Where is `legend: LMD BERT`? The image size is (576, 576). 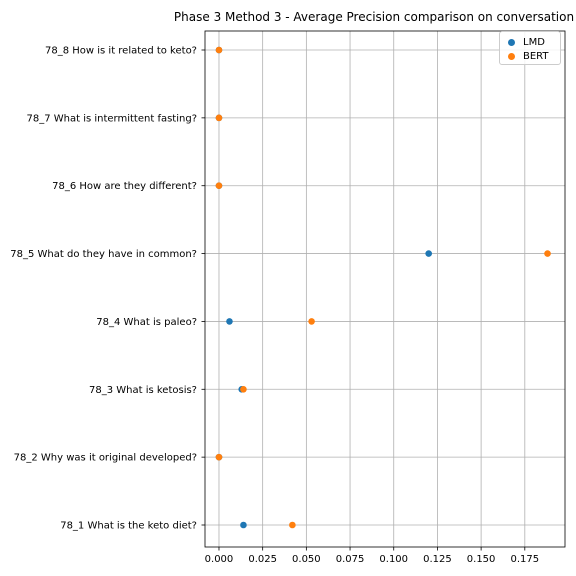
legend: LMD BERT is located at coordinates (530, 48).